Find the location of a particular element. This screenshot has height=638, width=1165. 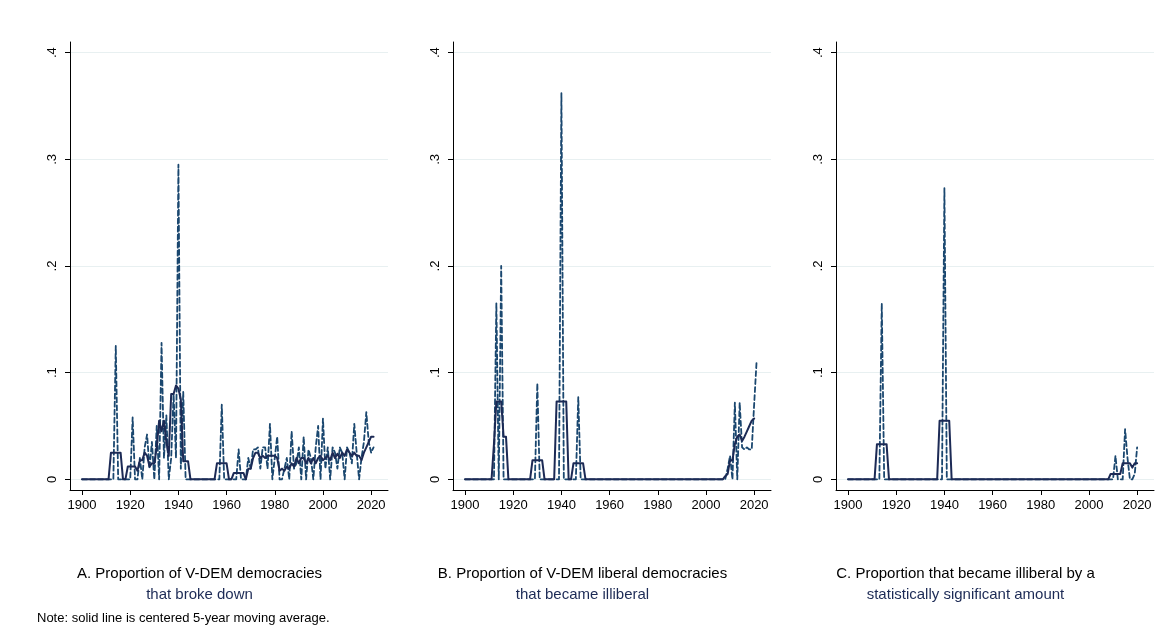

text: A. Proportion of V-DEM democracies is located at coordinates (199, 572).